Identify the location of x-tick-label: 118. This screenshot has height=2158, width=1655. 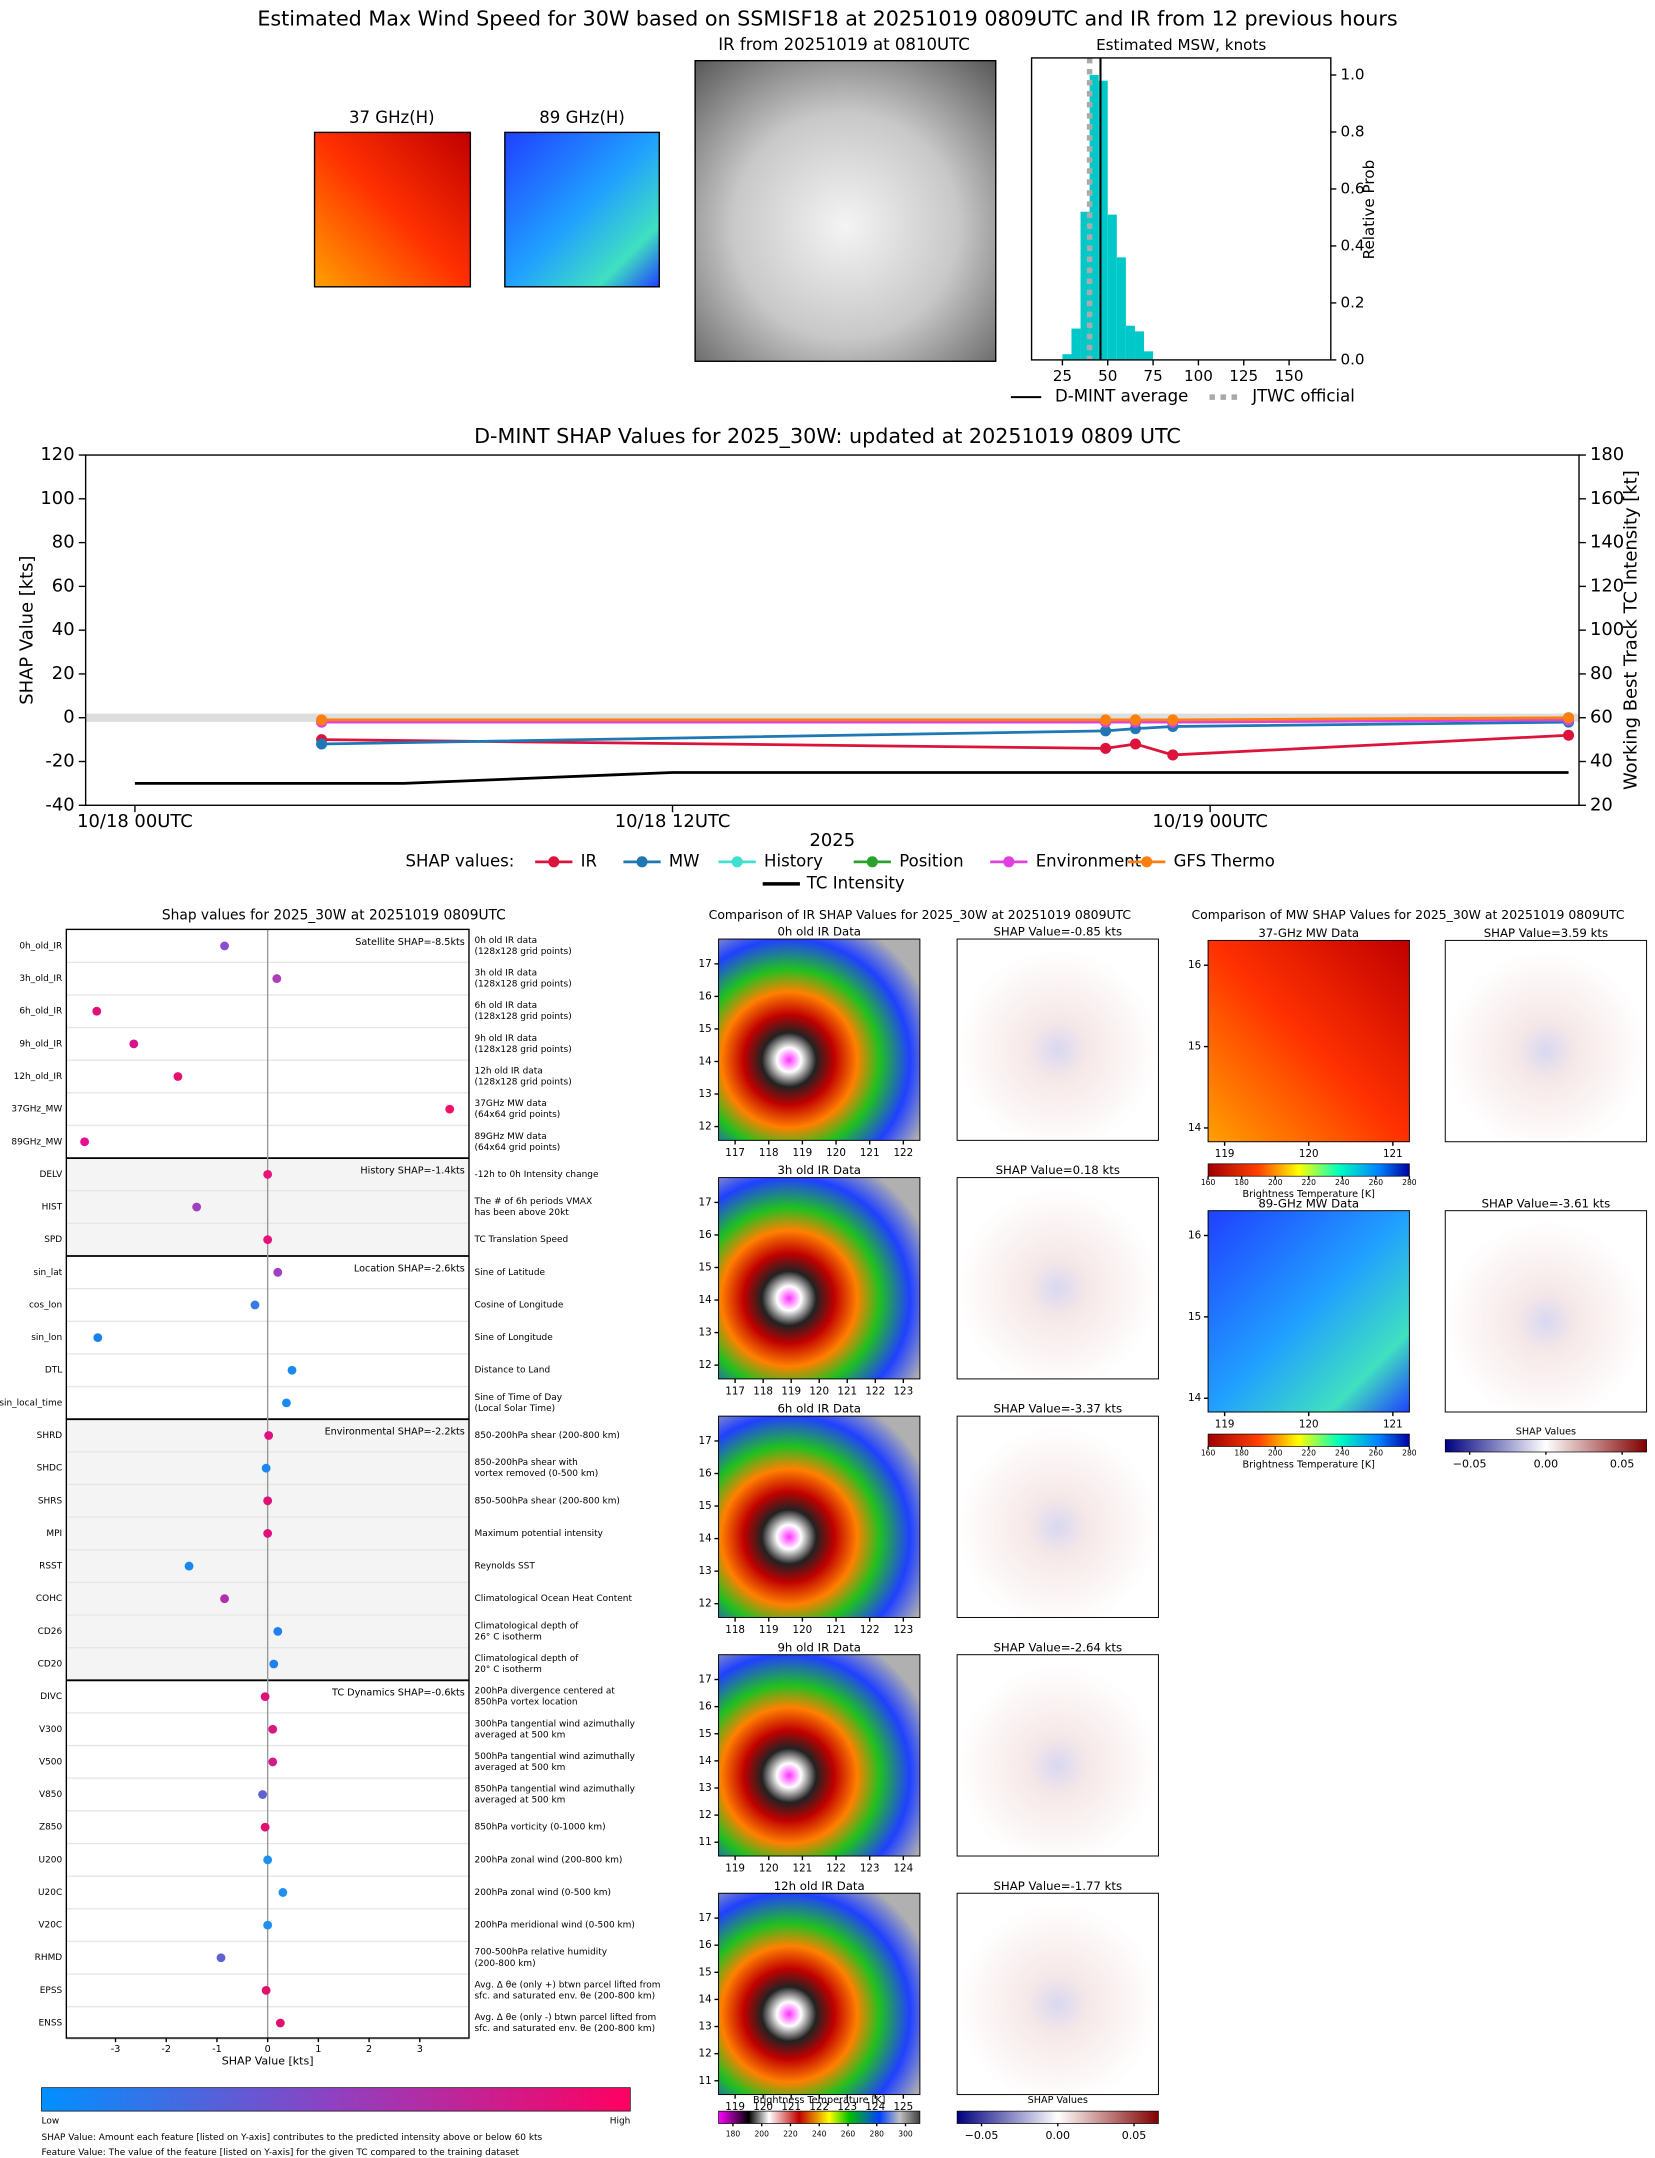
(735, 1630).